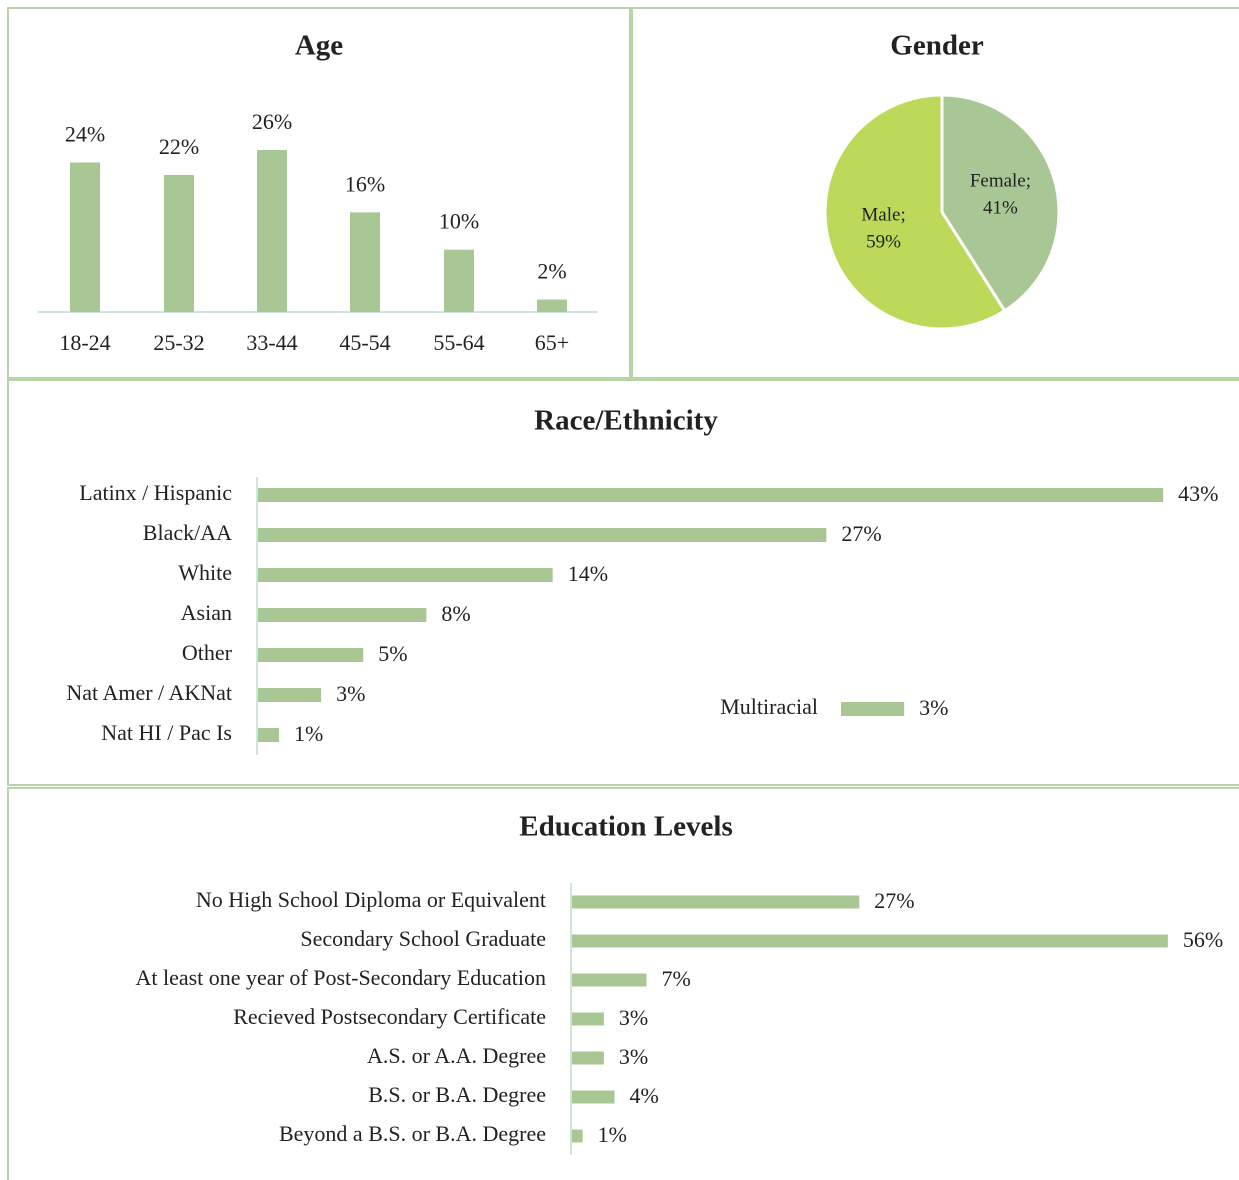 The height and width of the screenshot is (1180, 1239). I want to click on data-label: 14%, so click(588, 573).